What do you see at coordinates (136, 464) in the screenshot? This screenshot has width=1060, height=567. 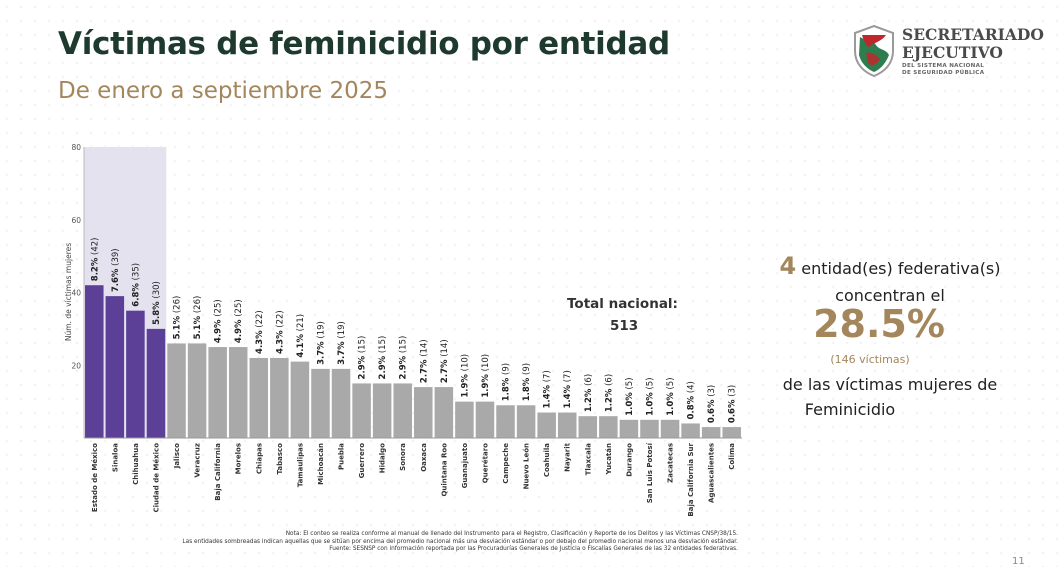 I see `category-label: Chihuahua` at bounding box center [136, 464].